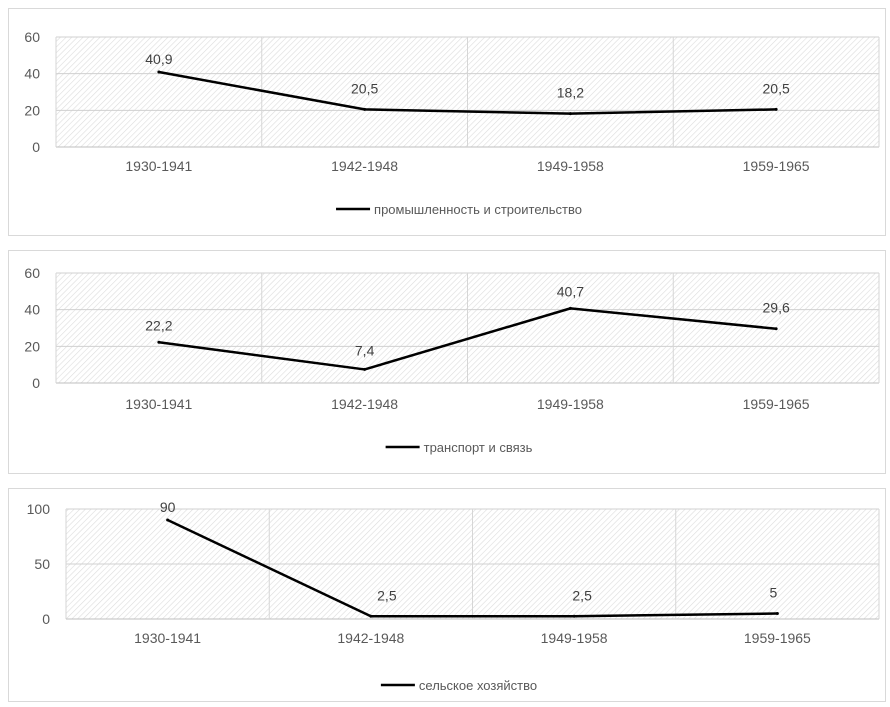  What do you see at coordinates (773, 593) in the screenshot?
I see `data-label: 5` at bounding box center [773, 593].